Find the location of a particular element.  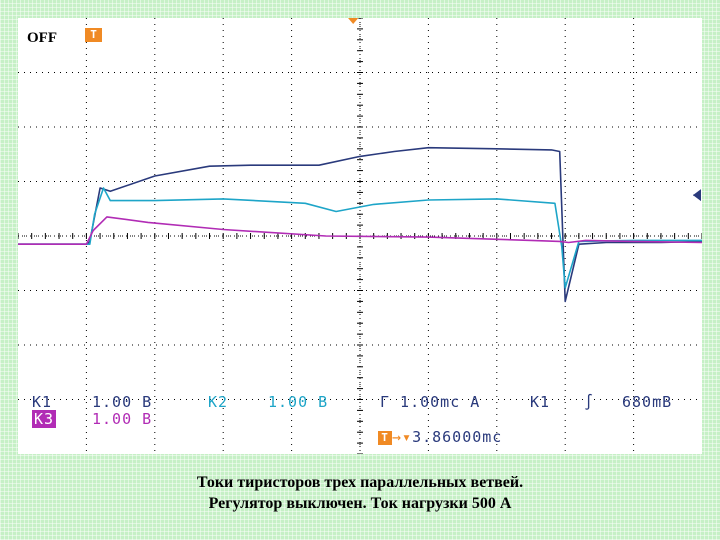

mode-label: OFF is located at coordinates (42, 38).